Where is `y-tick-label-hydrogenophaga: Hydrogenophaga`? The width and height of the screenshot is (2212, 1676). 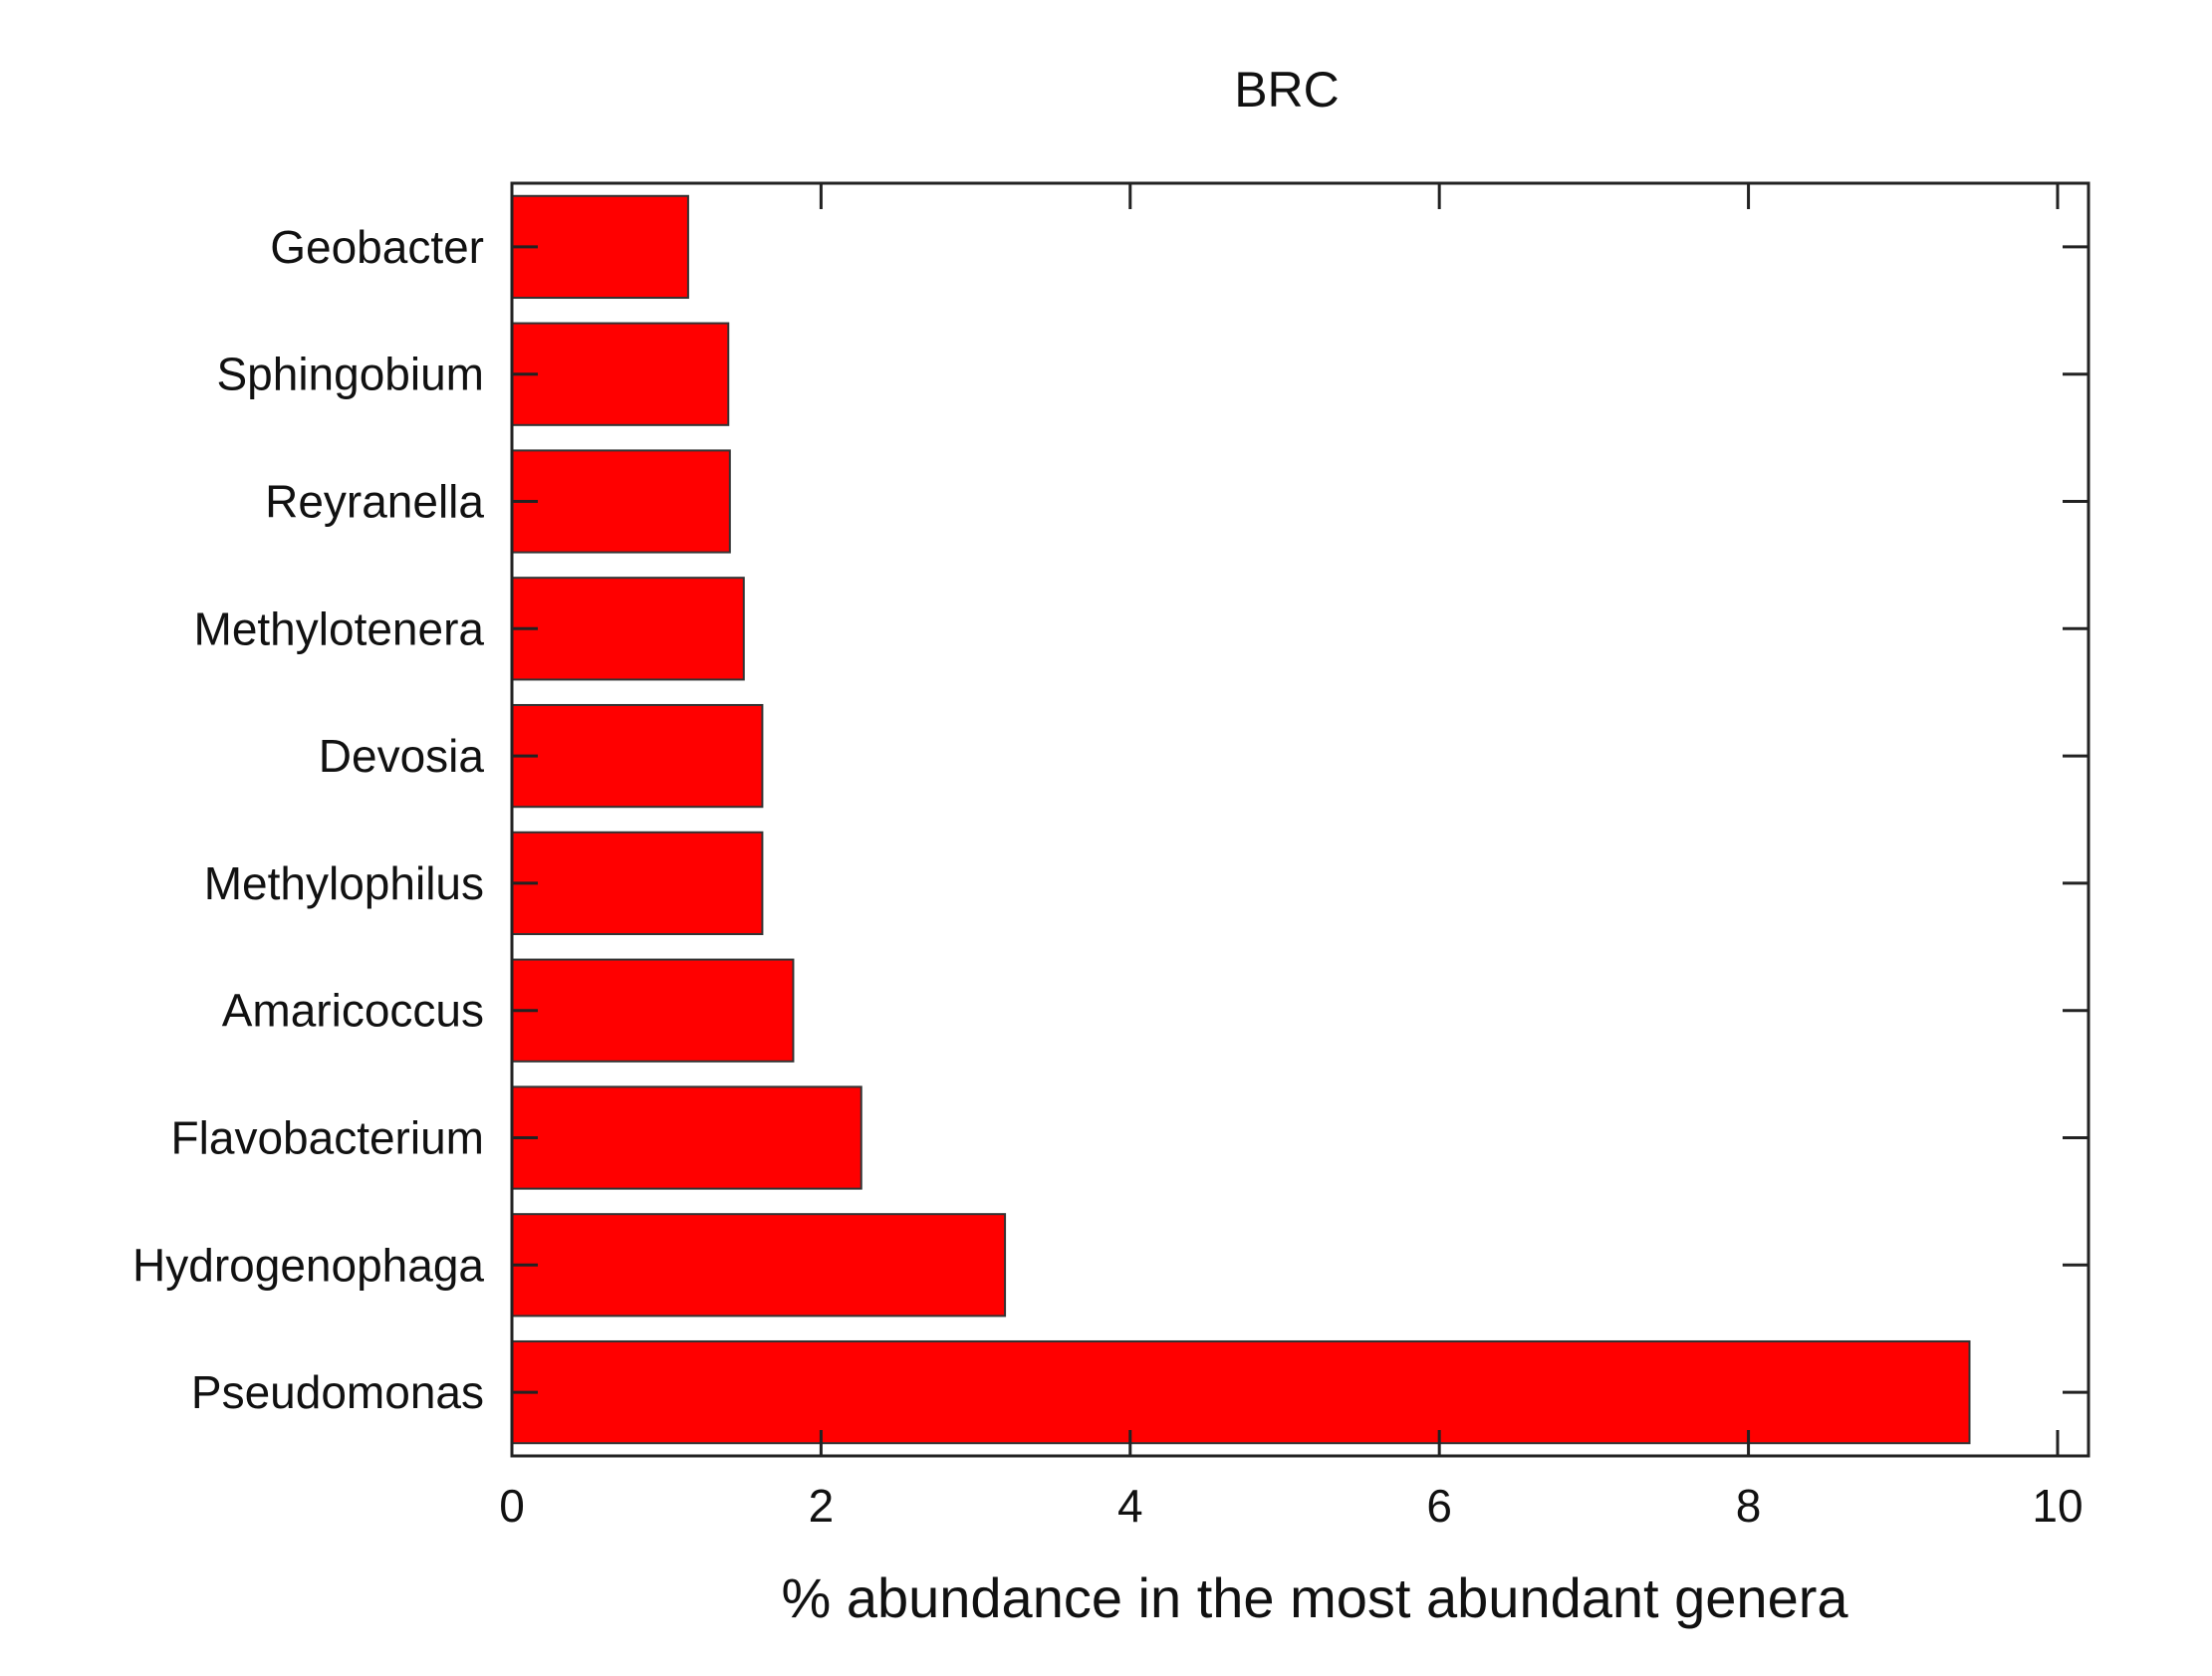
y-tick-label-hydrogenophaga: Hydrogenophaga is located at coordinates (308, 1265).